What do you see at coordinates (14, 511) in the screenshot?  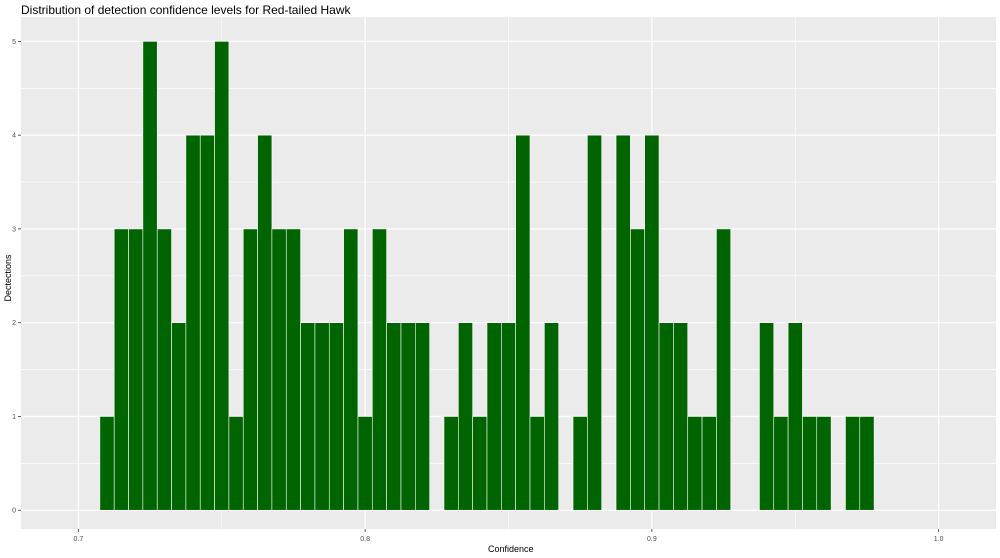 I see `y-tick-label: 0` at bounding box center [14, 511].